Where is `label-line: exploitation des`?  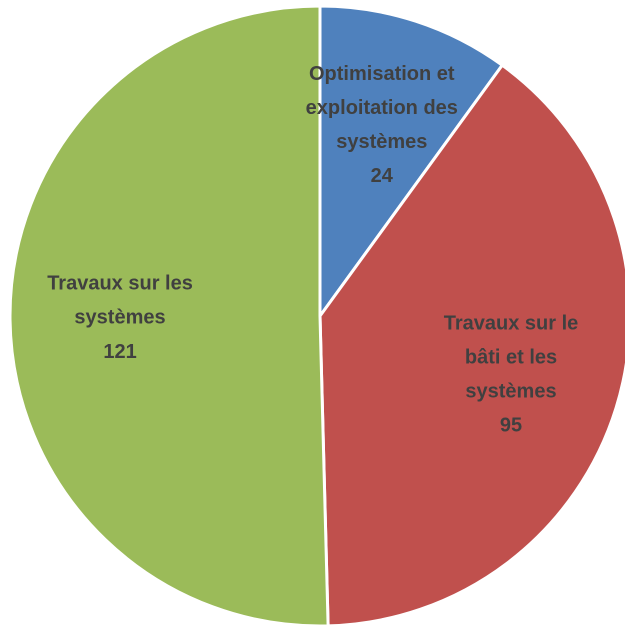
label-line: exploitation des is located at coordinates (382, 108).